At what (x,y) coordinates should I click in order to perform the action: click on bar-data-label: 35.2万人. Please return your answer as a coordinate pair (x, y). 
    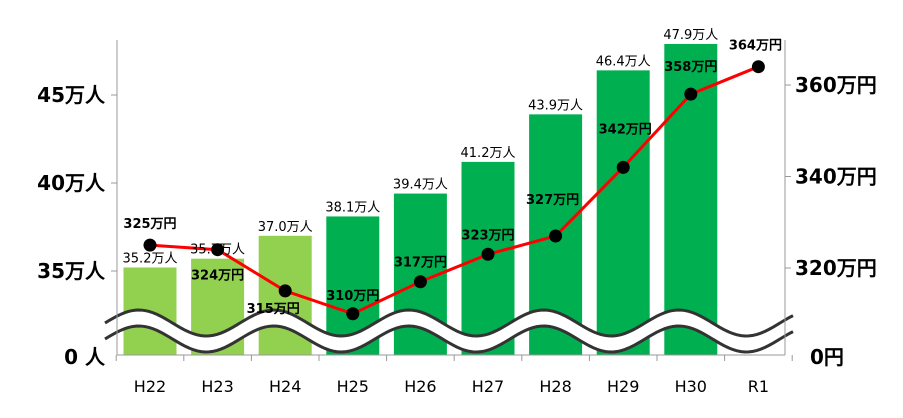
    Looking at the image, I should click on (150, 258).